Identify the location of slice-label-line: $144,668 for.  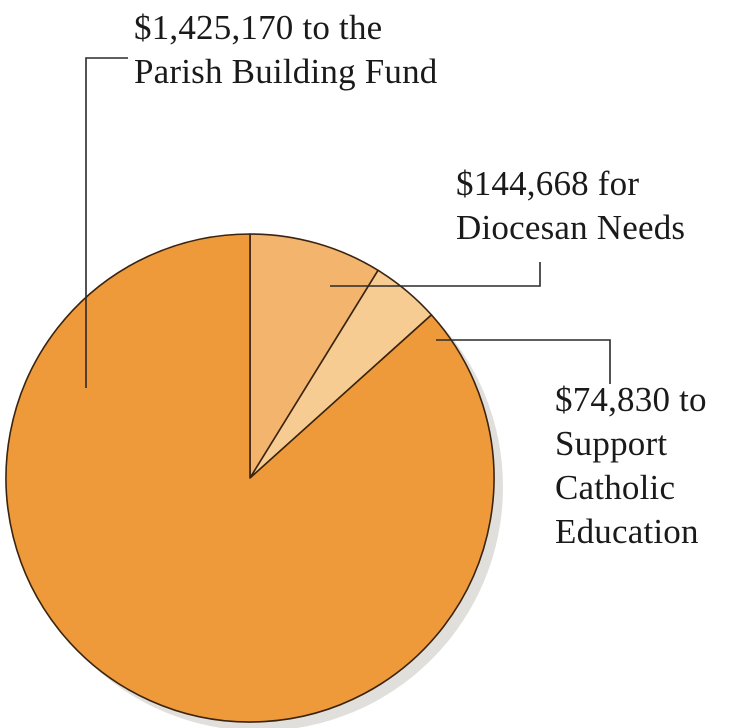
(548, 183).